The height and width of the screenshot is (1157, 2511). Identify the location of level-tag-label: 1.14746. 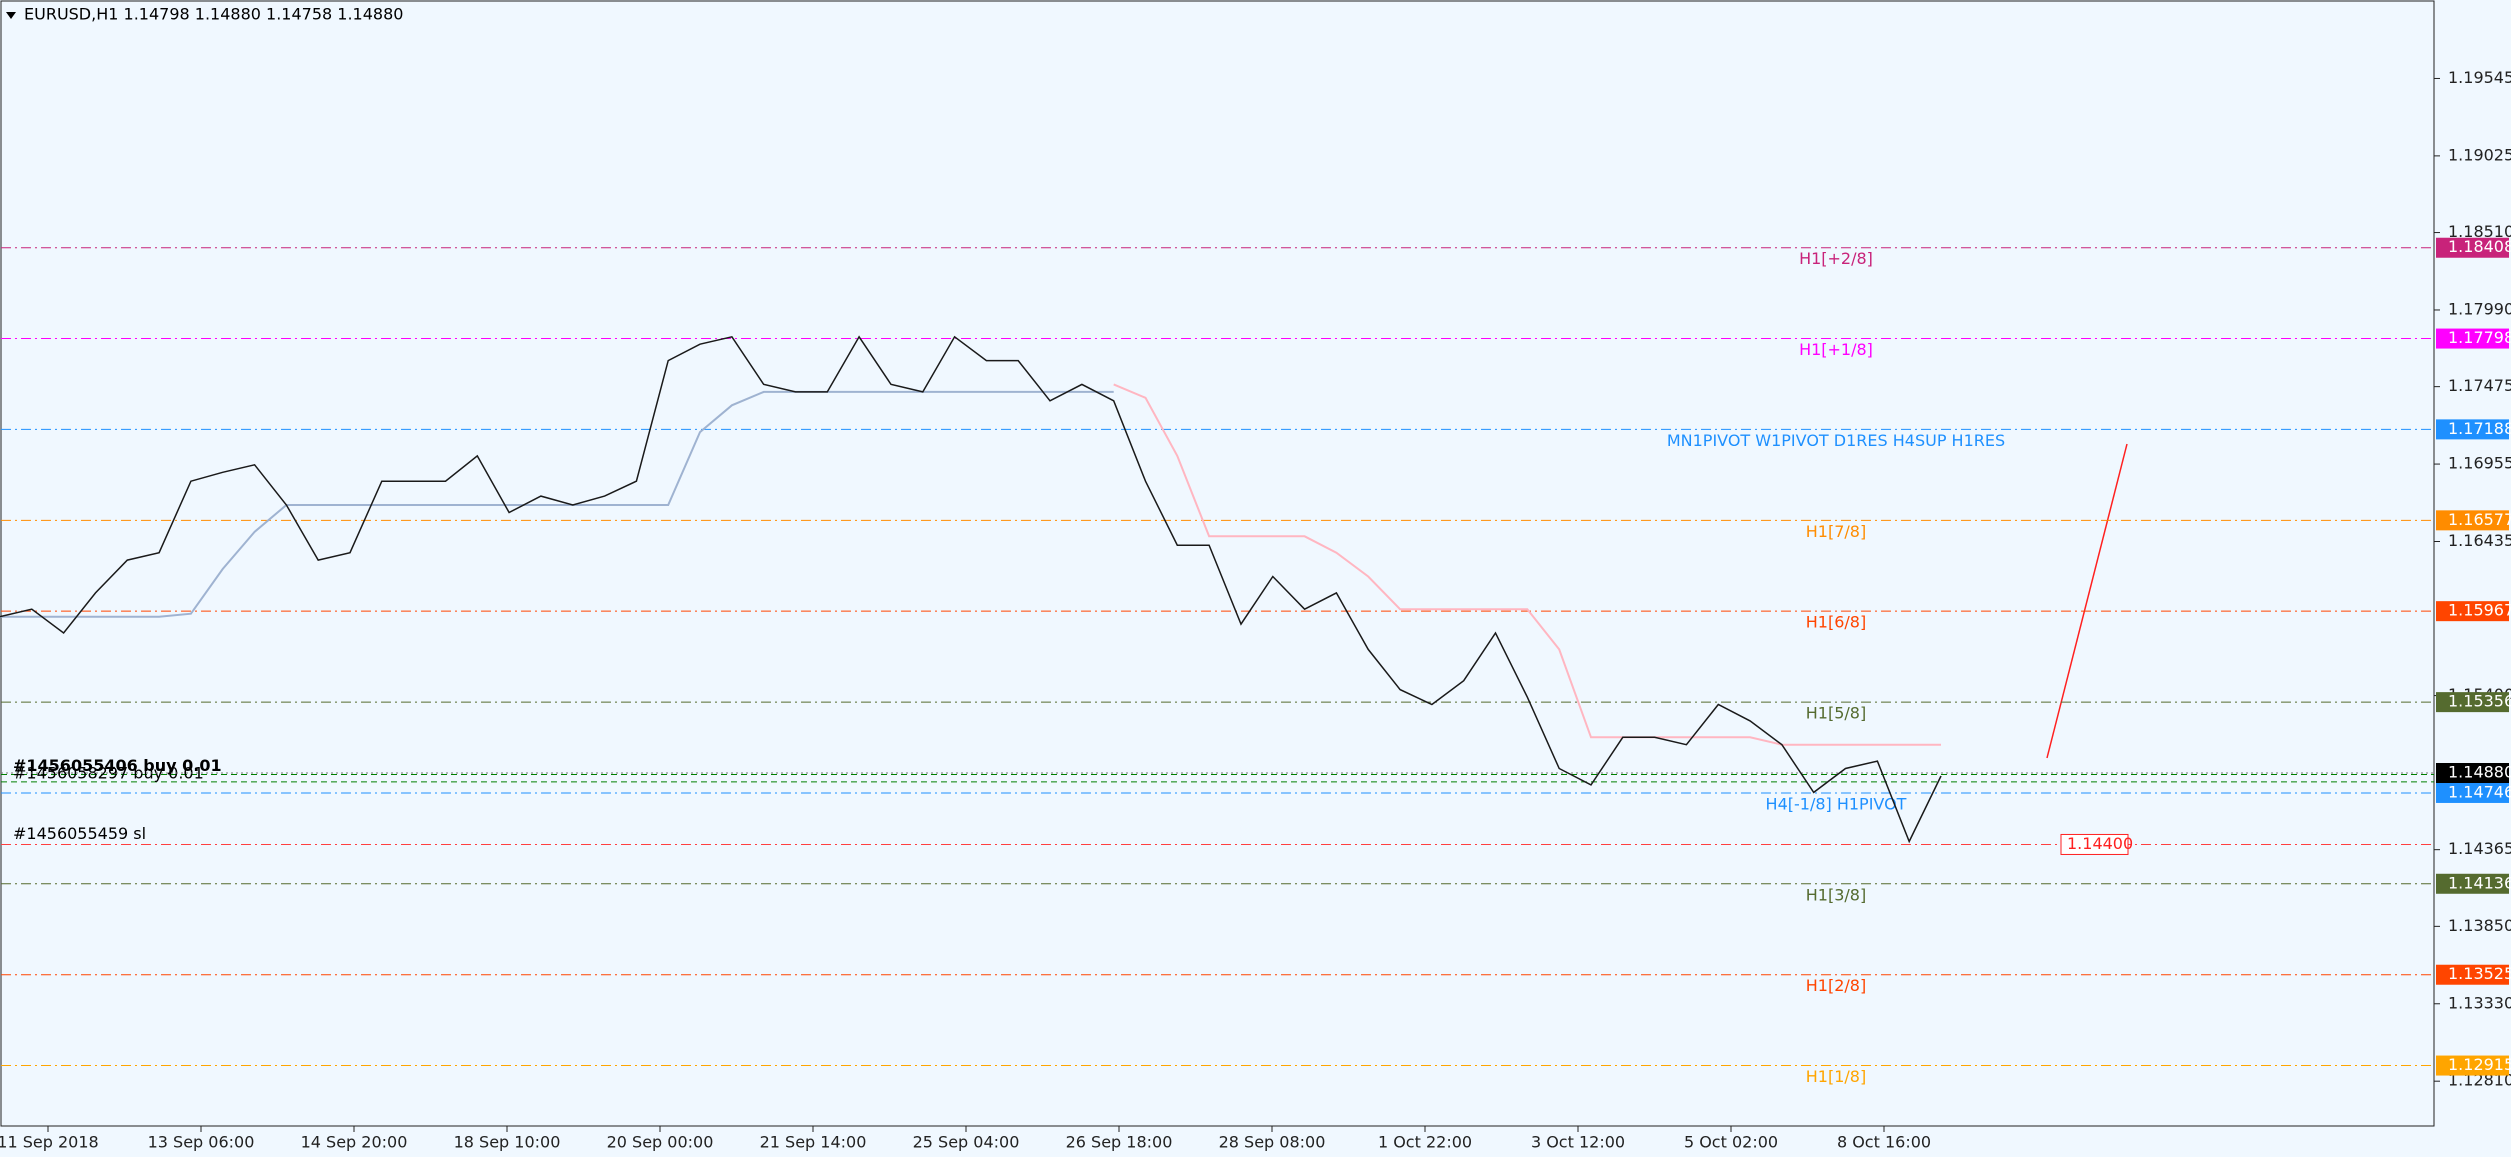
(2479, 791).